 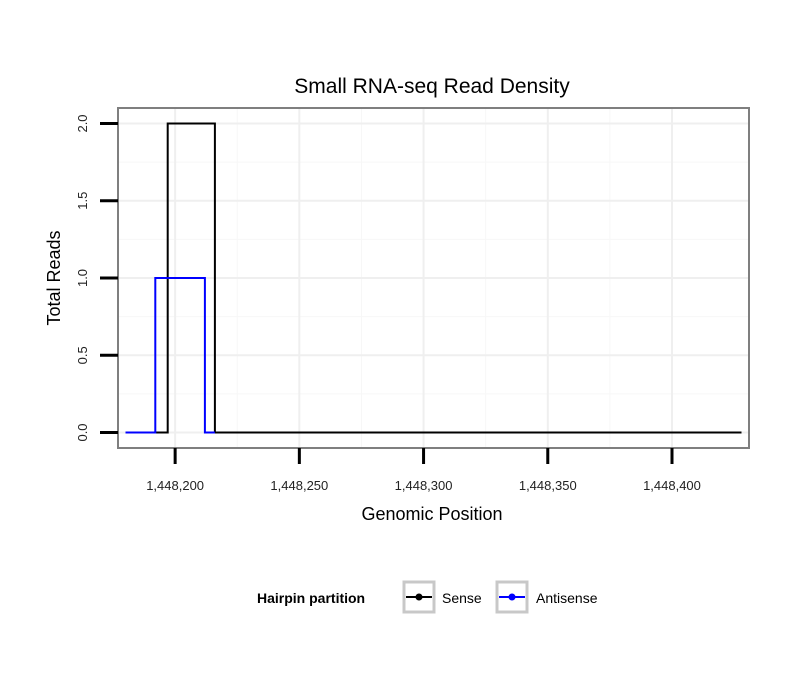 I want to click on series-line-antisense, so click(x=170, y=355).